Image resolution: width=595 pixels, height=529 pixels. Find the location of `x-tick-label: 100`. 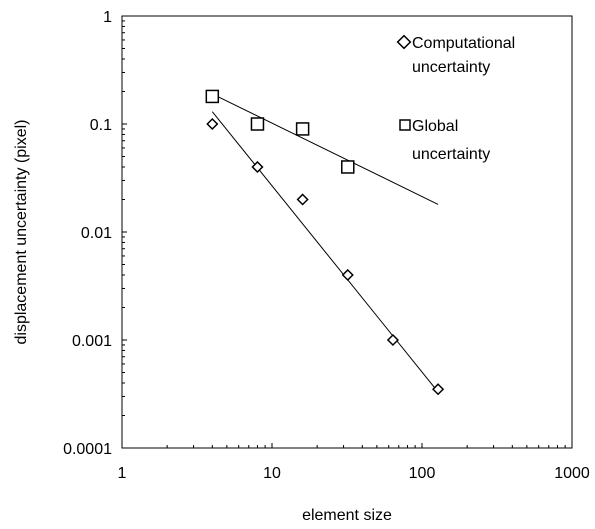

x-tick-label: 100 is located at coordinates (422, 473).